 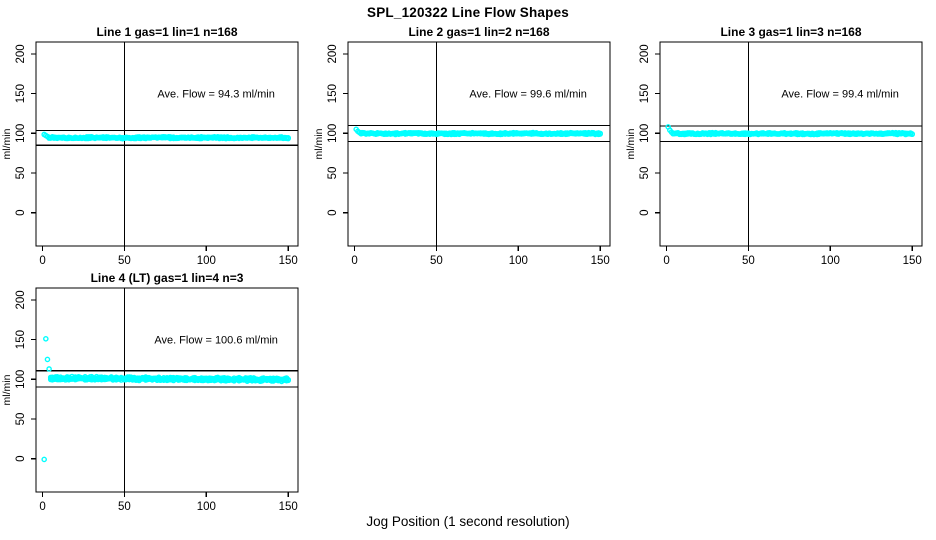 What do you see at coordinates (216, 341) in the screenshot?
I see `svg-text: Ave. Flow = 100.6 ml/min` at bounding box center [216, 341].